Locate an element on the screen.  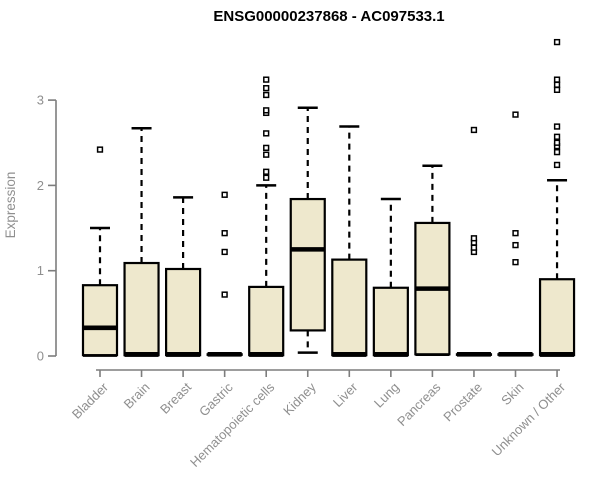
y-axis-tick-label: 0 is located at coordinates (40, 356).